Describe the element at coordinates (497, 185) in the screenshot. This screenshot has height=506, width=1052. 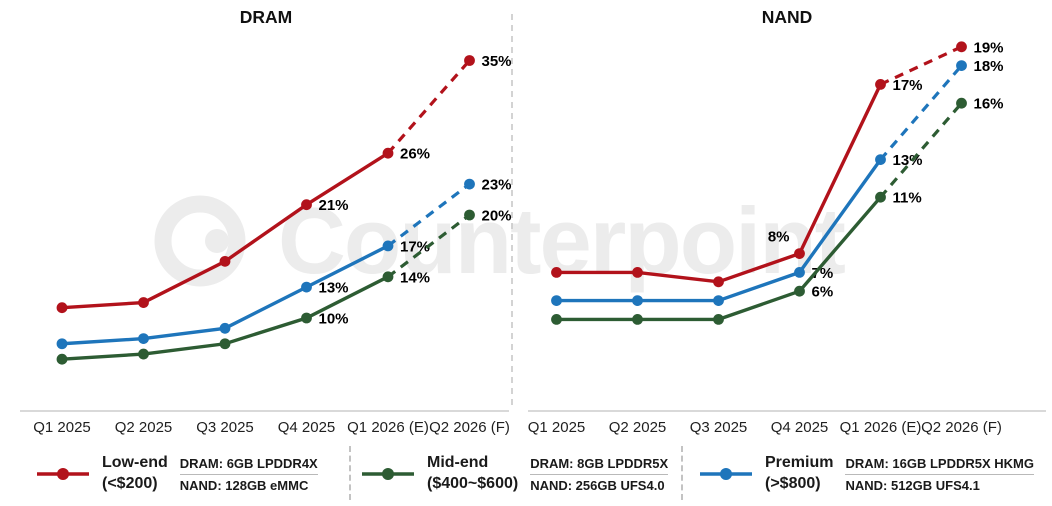
I see `data-point-label: 23%` at that location.